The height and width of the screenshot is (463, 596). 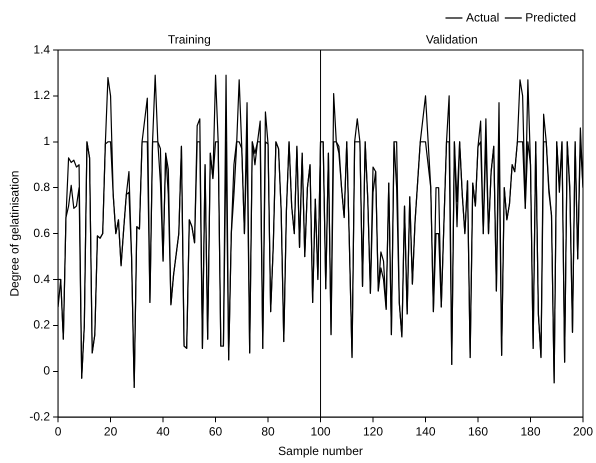 What do you see at coordinates (41, 49) in the screenshot?
I see `y-tick-label: 1.4` at bounding box center [41, 49].